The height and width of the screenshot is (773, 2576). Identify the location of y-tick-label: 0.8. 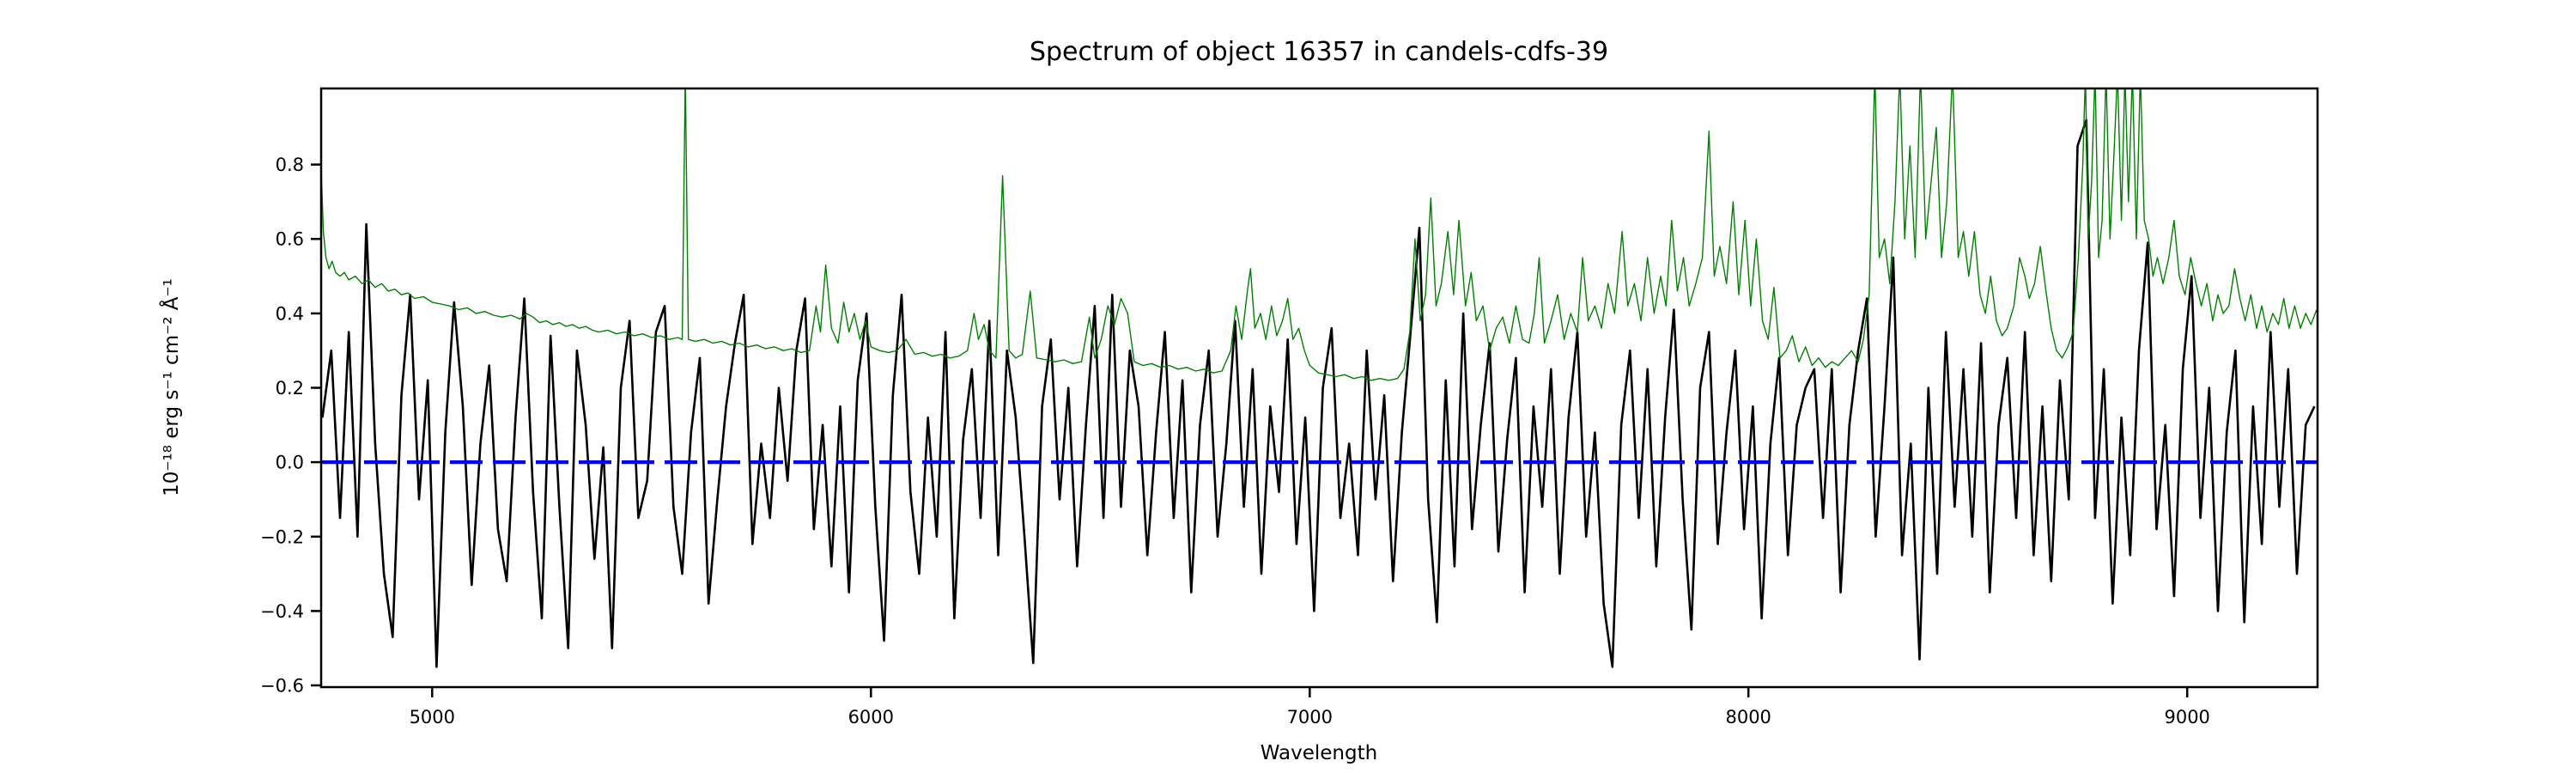
(290, 165).